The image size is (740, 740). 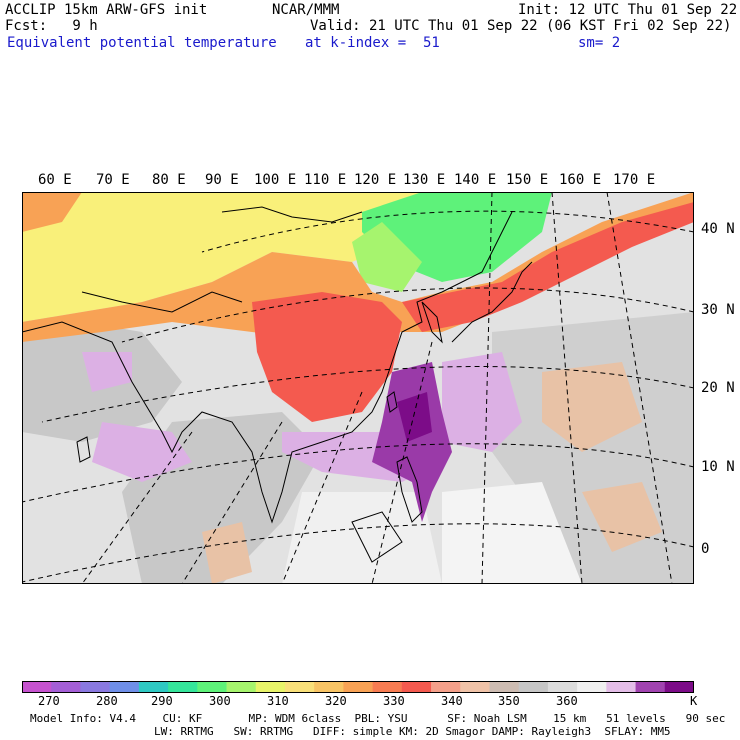 I want to click on philippines-coast, so click(x=409, y=489).